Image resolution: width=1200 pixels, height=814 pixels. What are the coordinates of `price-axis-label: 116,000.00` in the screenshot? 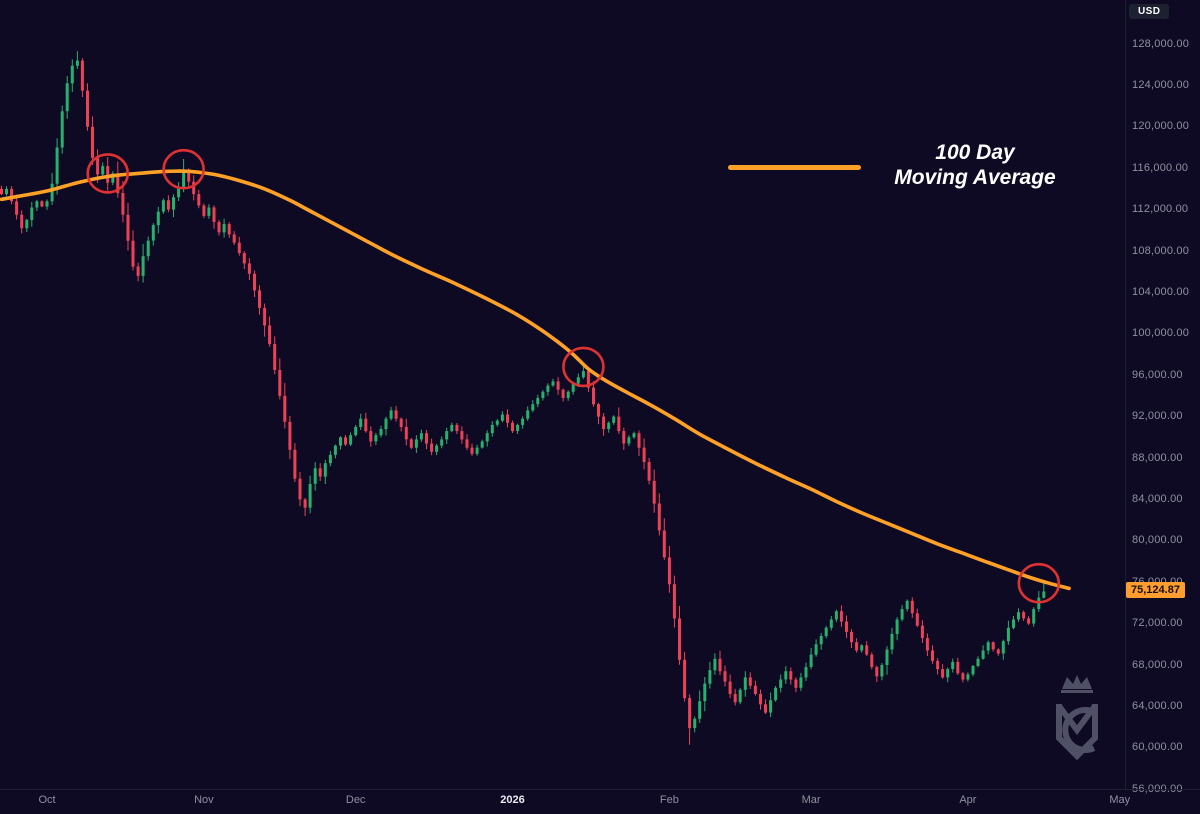 It's located at (1160, 167).